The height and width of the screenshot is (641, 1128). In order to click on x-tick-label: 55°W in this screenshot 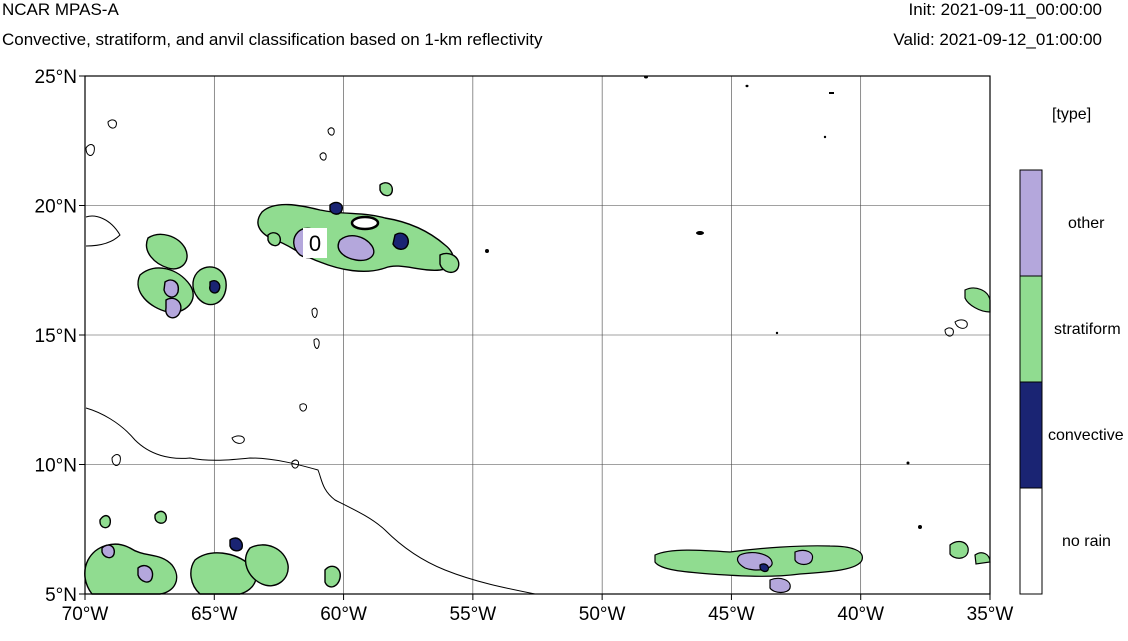, I will do `click(473, 614)`.